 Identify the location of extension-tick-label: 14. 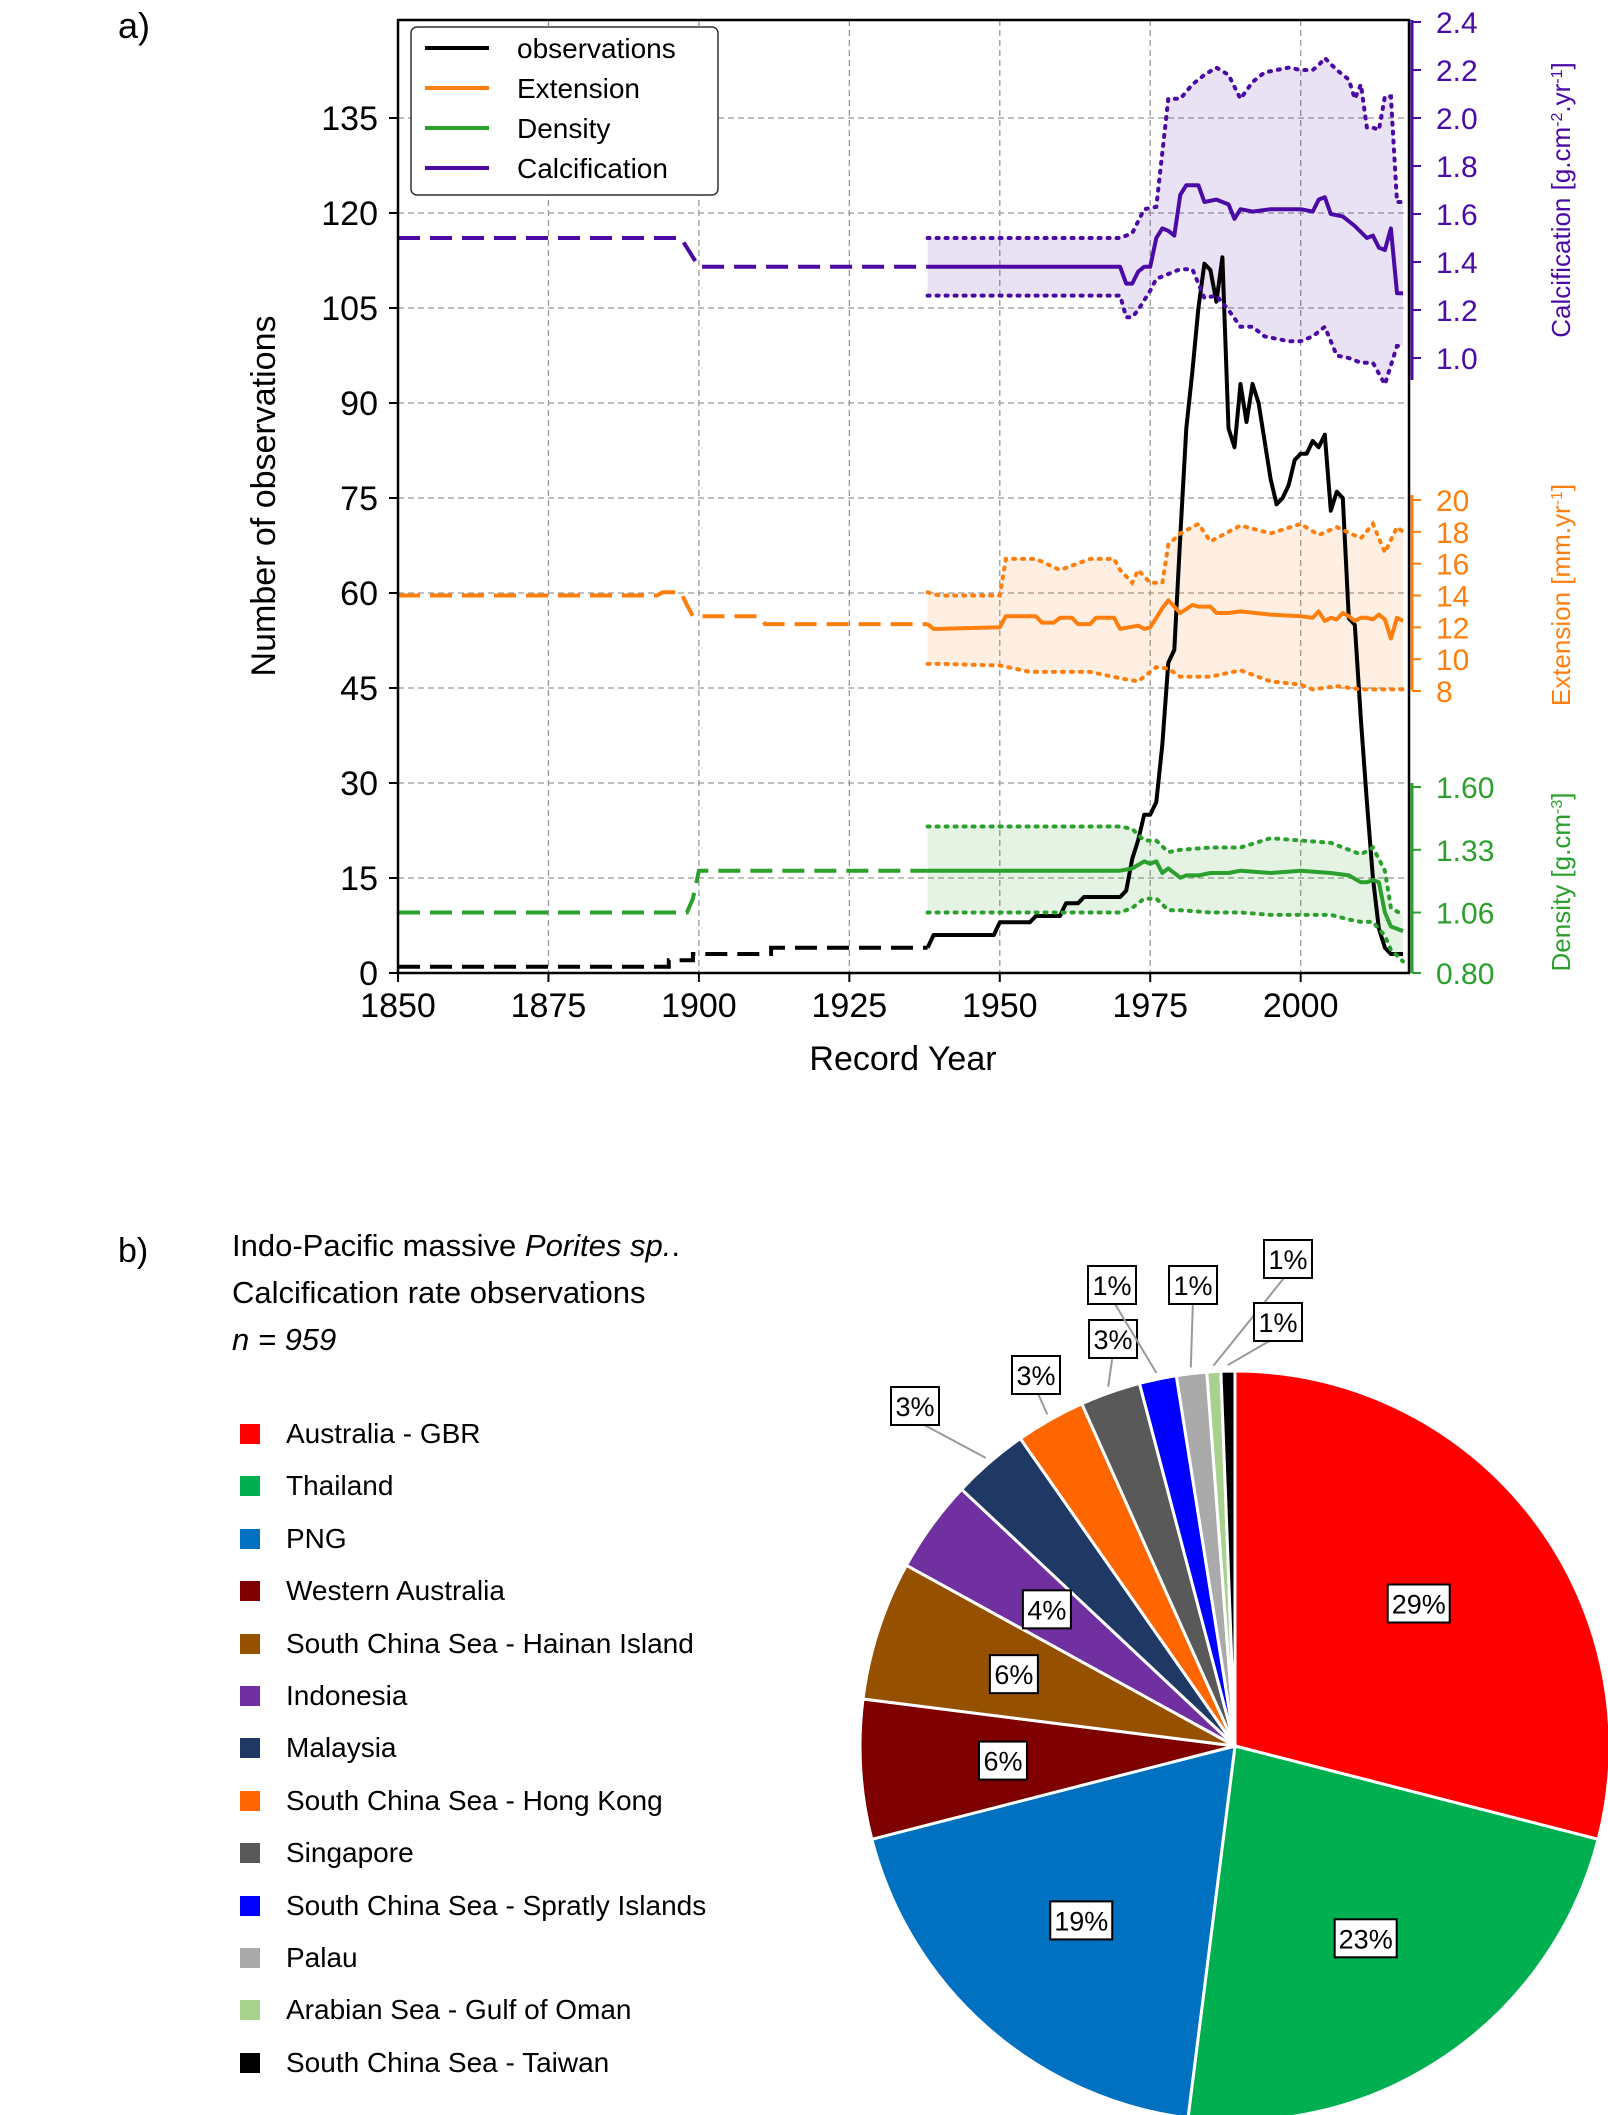
(1452, 596).